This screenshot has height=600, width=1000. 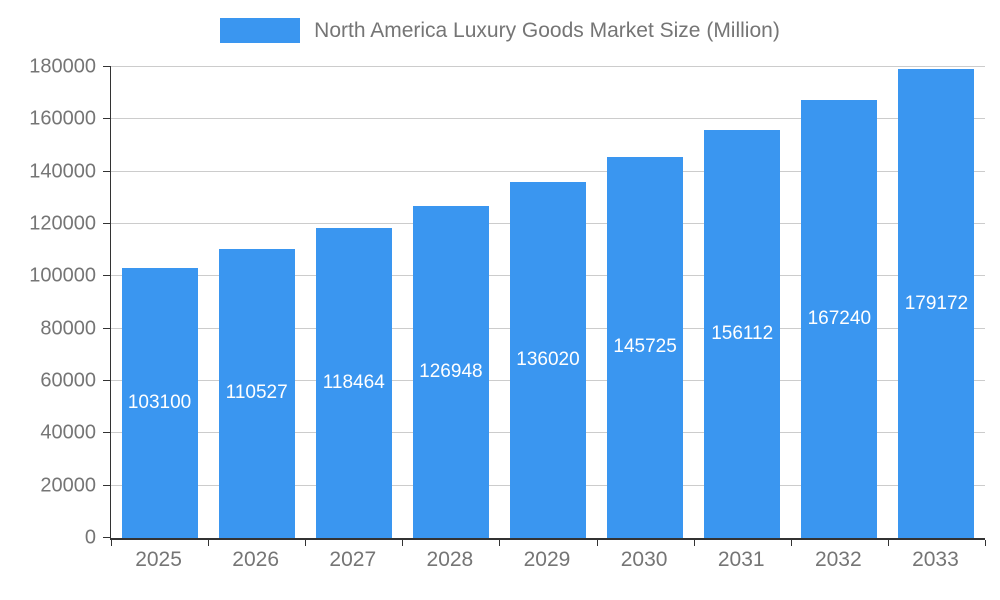 I want to click on bar-slot: 167240, so click(x=839, y=302).